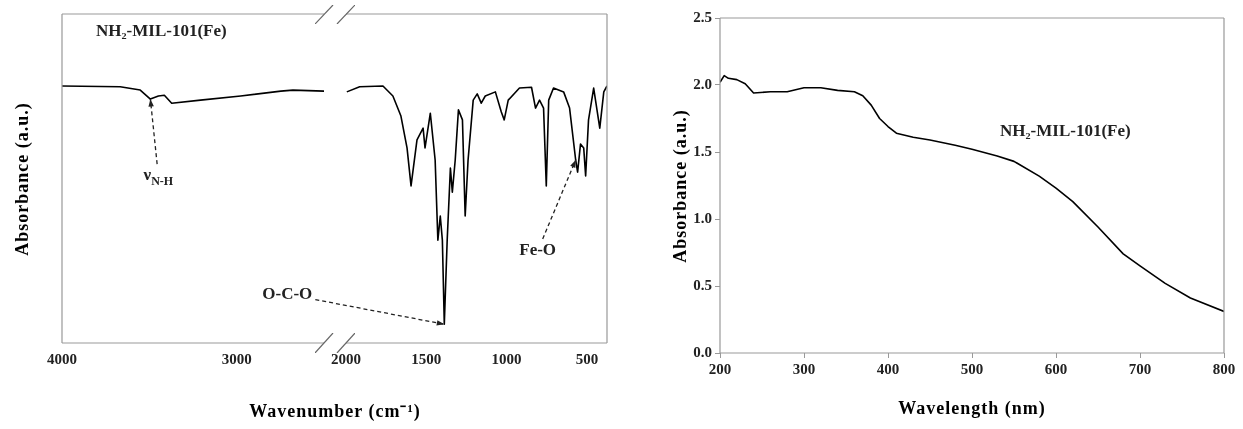 This screenshot has width=1243, height=429. I want to click on annotation: Fe-O, so click(538, 250).